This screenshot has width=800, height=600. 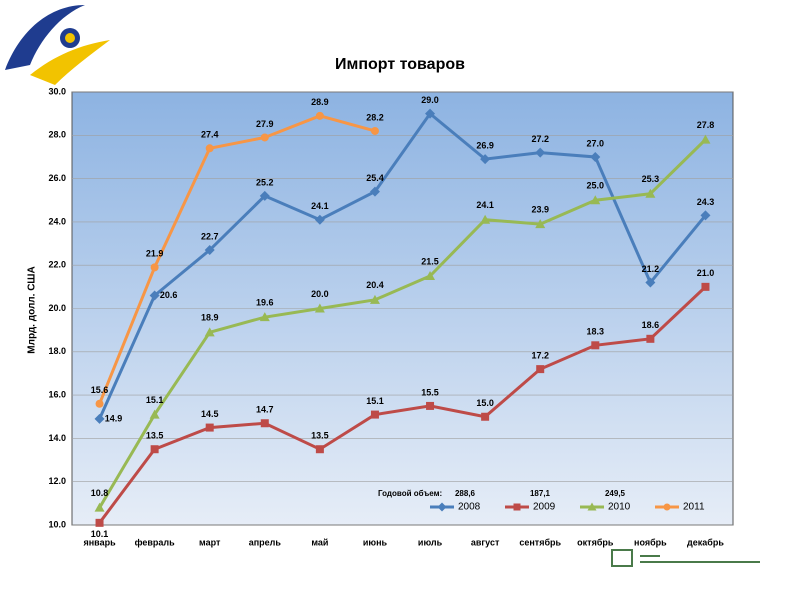 What do you see at coordinates (410, 493) in the screenshot?
I see `annual-volume-label: Годовой объем:` at bounding box center [410, 493].